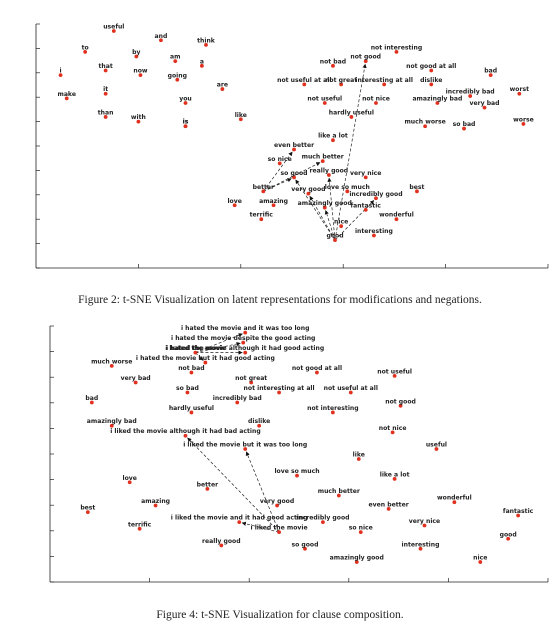  What do you see at coordinates (245, 328) in the screenshot?
I see `fig4-label-i-hated-the-movie-and-it-was-too-long: i hated the movie and it was too long` at bounding box center [245, 328].